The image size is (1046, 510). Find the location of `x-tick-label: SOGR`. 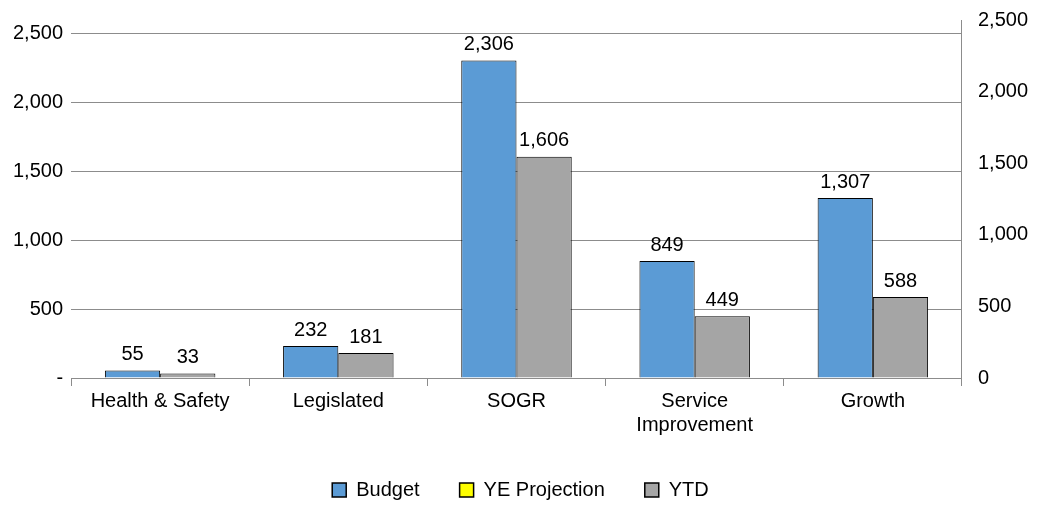

x-tick-label: SOGR is located at coordinates (516, 399).